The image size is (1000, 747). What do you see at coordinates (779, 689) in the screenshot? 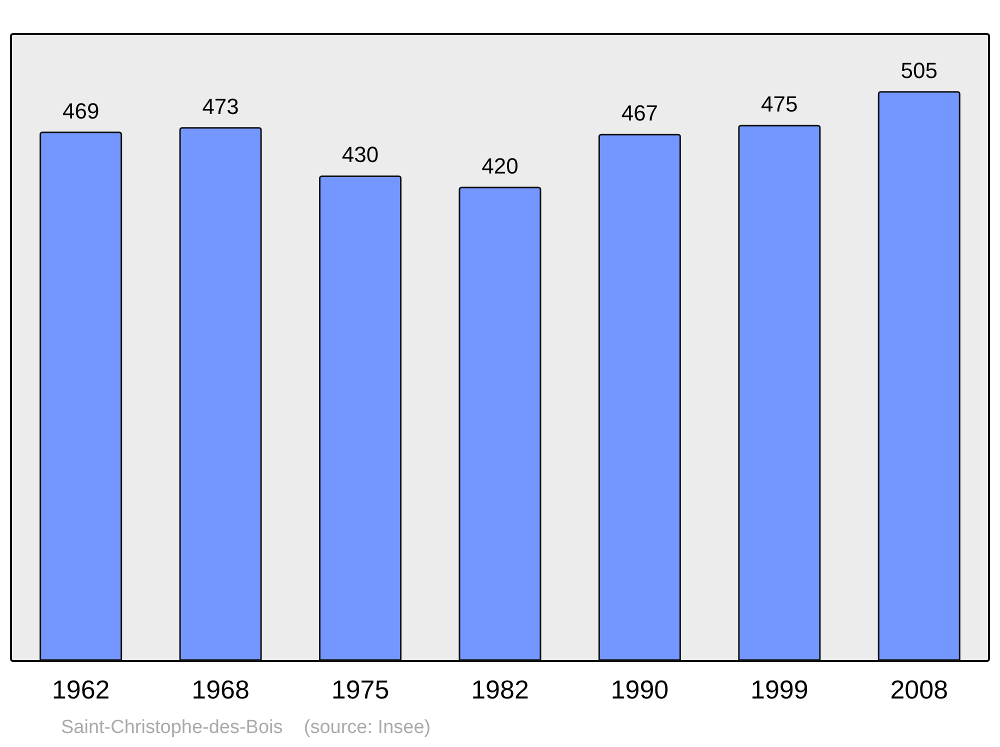
I see `x-tick-label: 1999` at bounding box center [779, 689].